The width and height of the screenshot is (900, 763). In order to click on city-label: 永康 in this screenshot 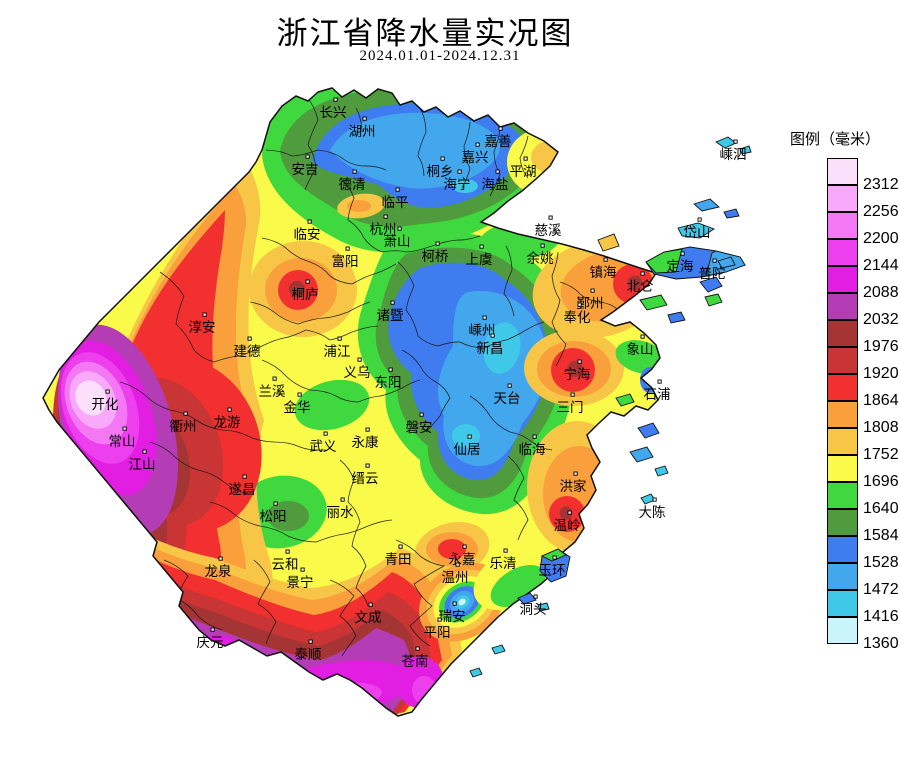, I will do `click(365, 442)`.